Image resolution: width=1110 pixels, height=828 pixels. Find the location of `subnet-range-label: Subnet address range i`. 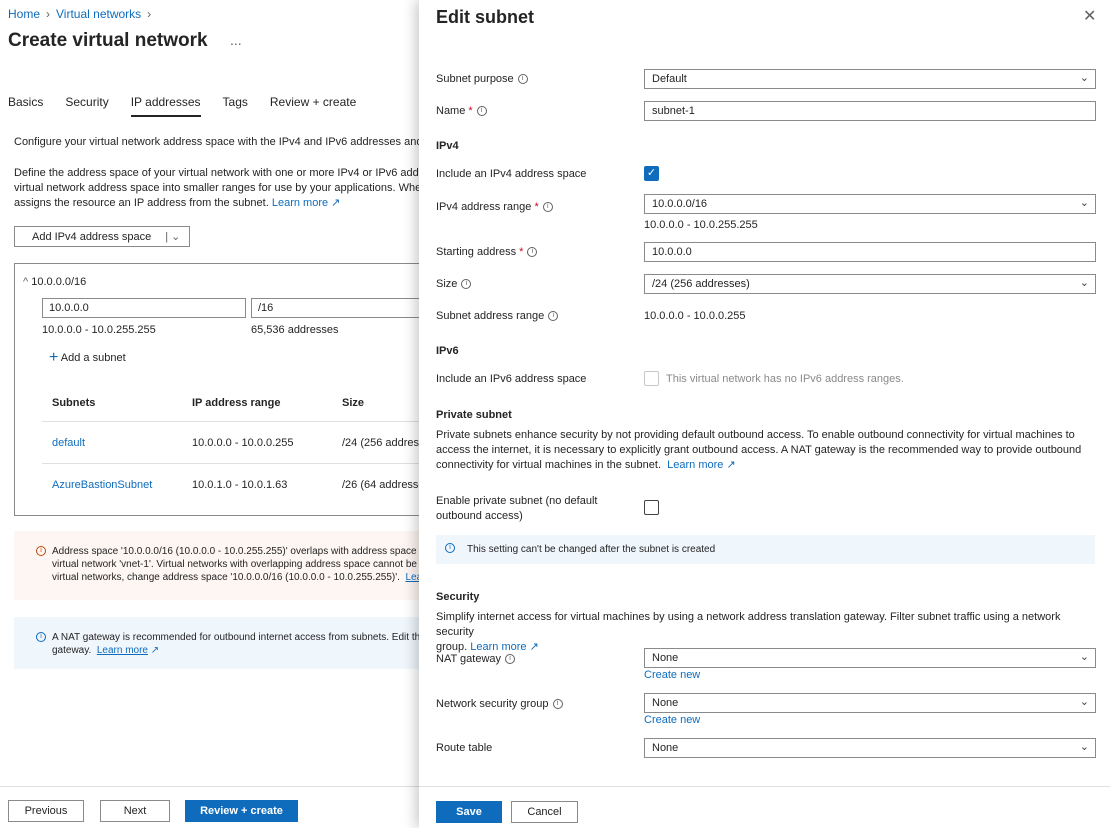

subnet-range-label: Subnet address range i is located at coordinates (497, 316).